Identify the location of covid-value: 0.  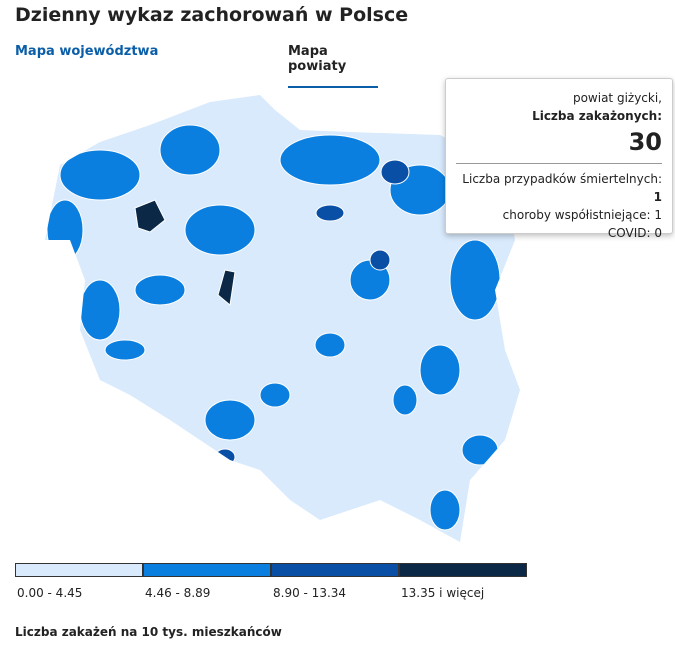
(658, 233).